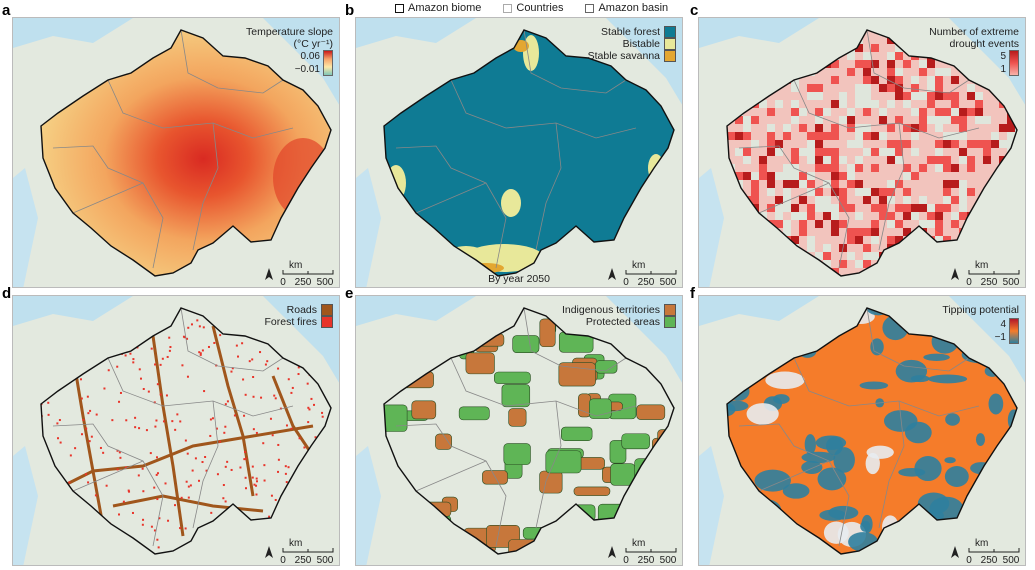  Describe the element at coordinates (626, 8) in the screenshot. I see `legend-amazon-basin: Amazon basin` at that location.